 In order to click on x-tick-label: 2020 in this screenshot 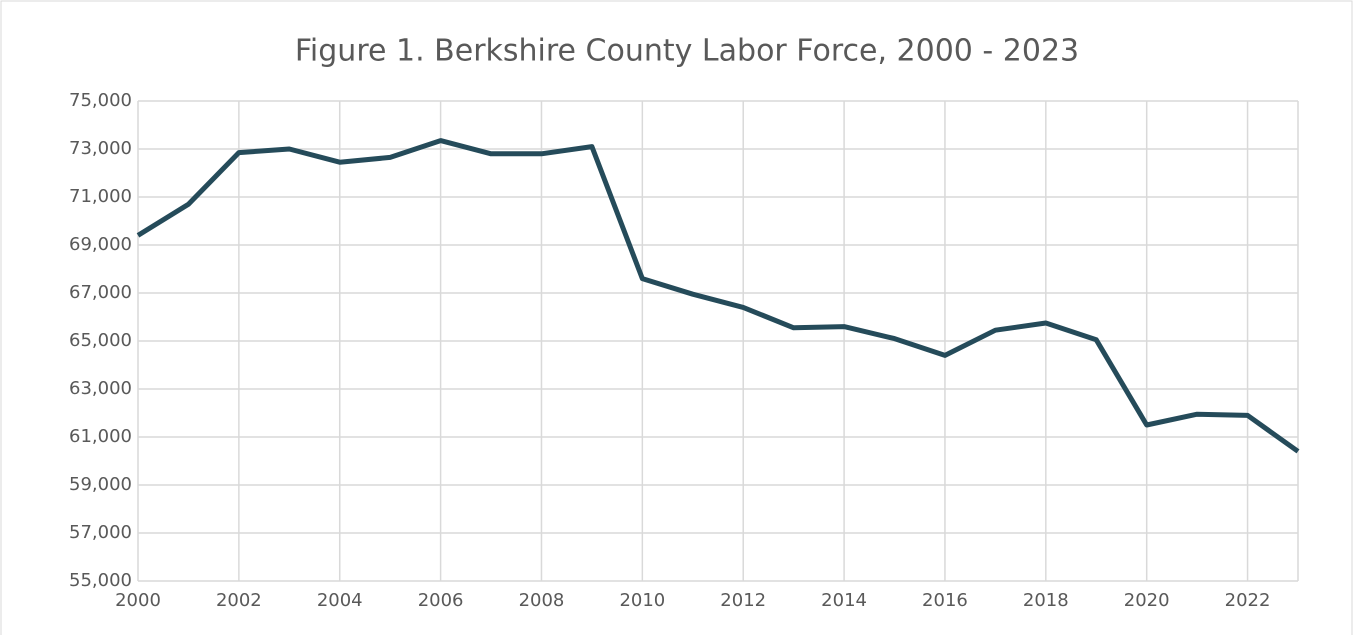, I will do `click(1147, 600)`.